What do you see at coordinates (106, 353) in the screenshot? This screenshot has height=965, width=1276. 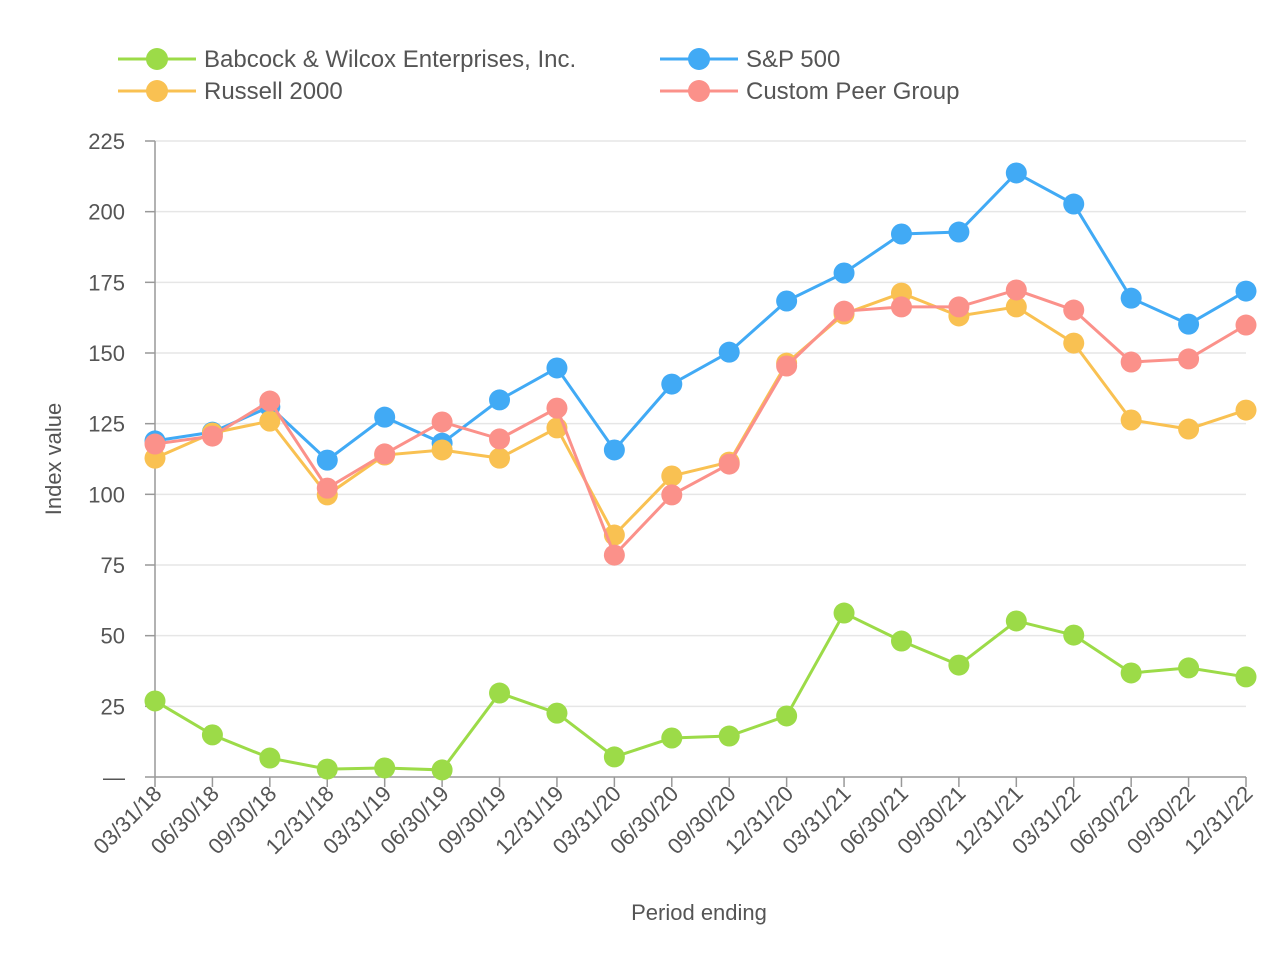 I see `y-tick-label: 150` at bounding box center [106, 353].